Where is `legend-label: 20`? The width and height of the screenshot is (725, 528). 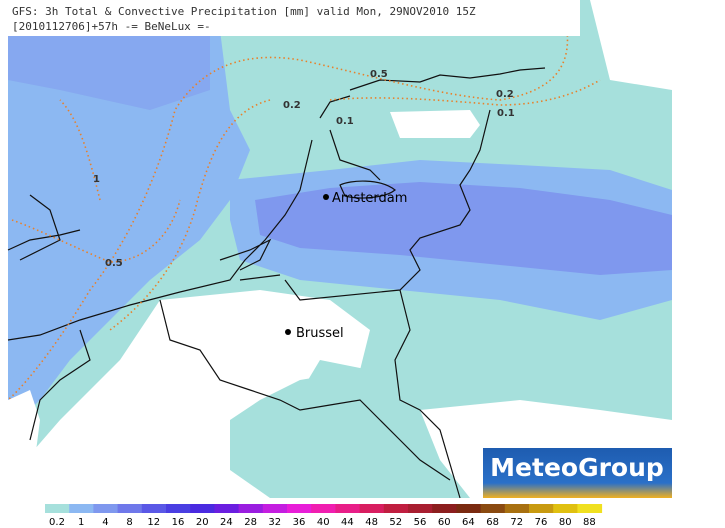
legend-label: 20 is located at coordinates (202, 522).